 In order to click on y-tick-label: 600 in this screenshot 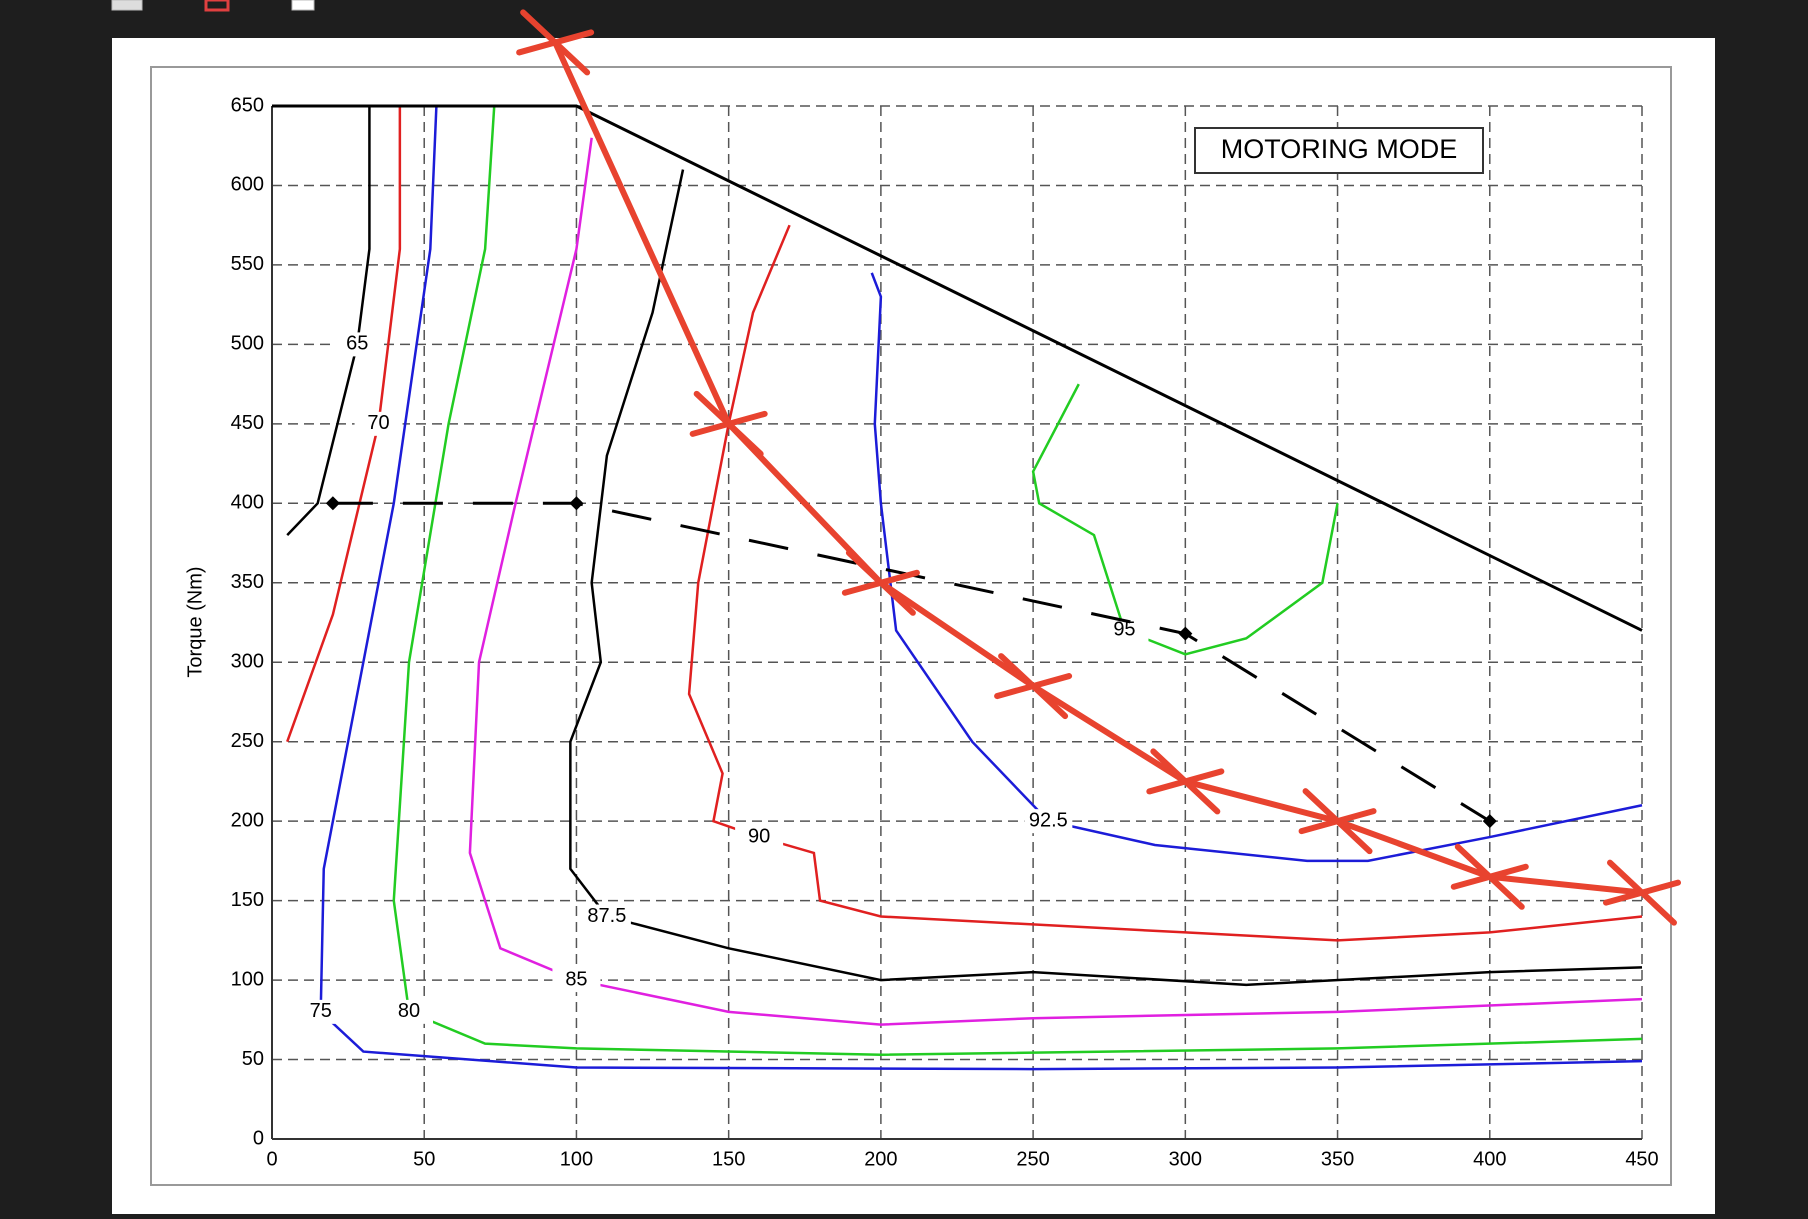, I will do `click(247, 185)`.